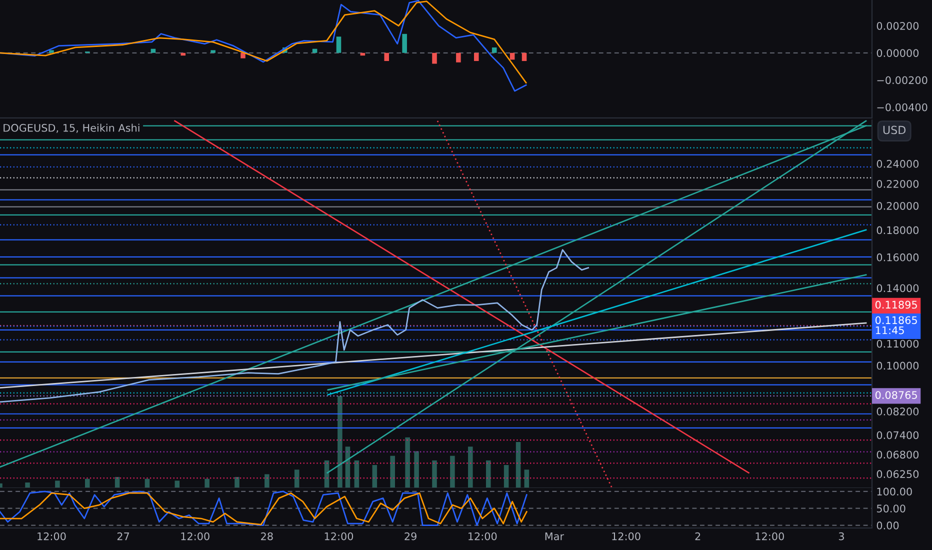  I want to click on y-tick-label: 0.10000, so click(897, 366).